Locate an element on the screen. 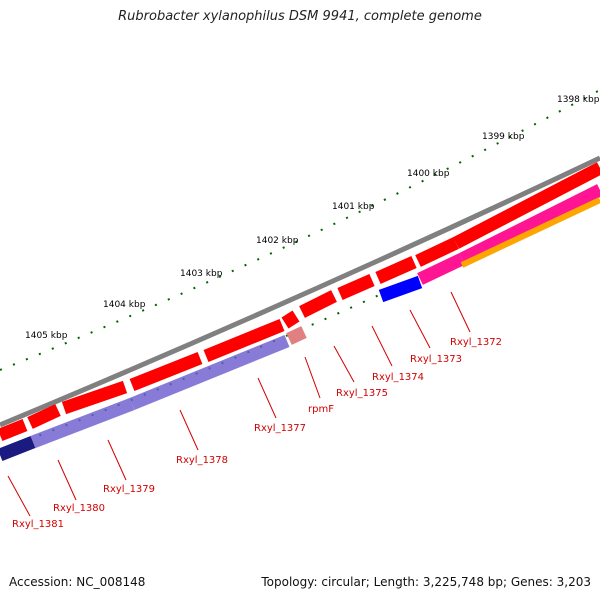  gene-label: Rxyl_1378 is located at coordinates (202, 460).